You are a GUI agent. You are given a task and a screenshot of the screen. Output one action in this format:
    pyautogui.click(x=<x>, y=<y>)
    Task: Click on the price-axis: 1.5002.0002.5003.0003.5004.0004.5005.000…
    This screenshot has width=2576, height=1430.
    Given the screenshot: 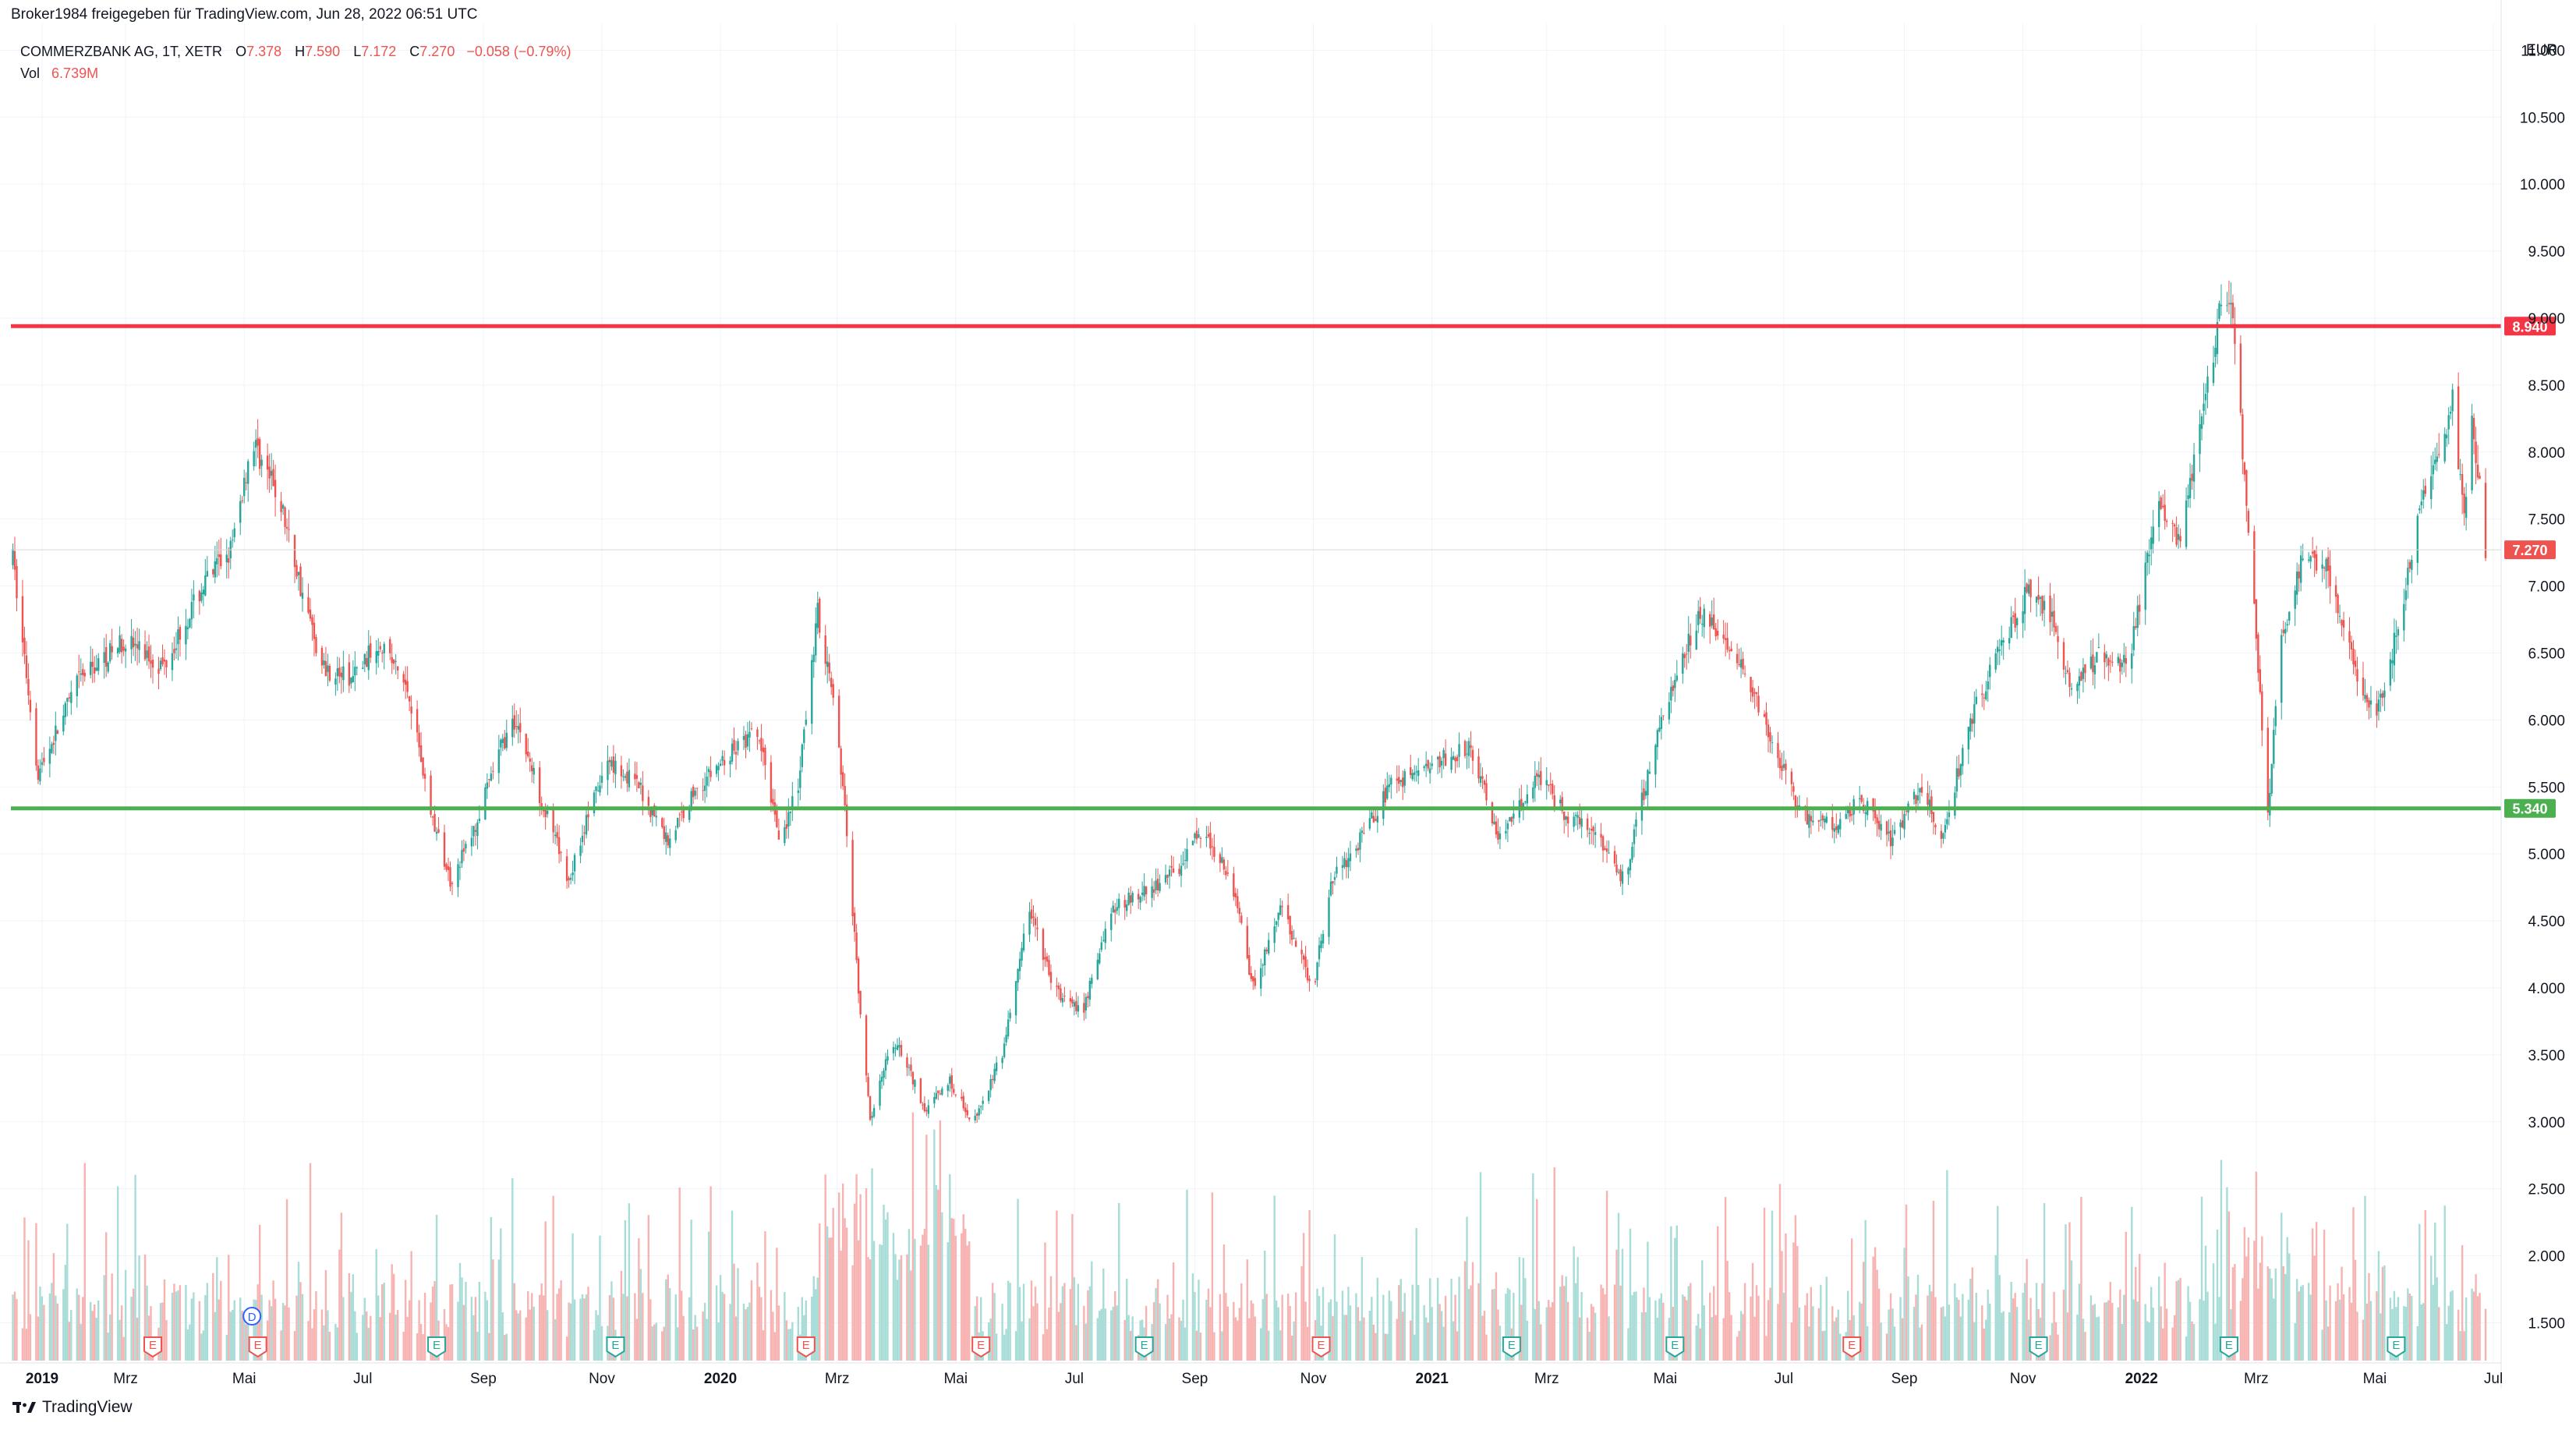 What is the action you would take?
    pyautogui.click(x=2532, y=694)
    